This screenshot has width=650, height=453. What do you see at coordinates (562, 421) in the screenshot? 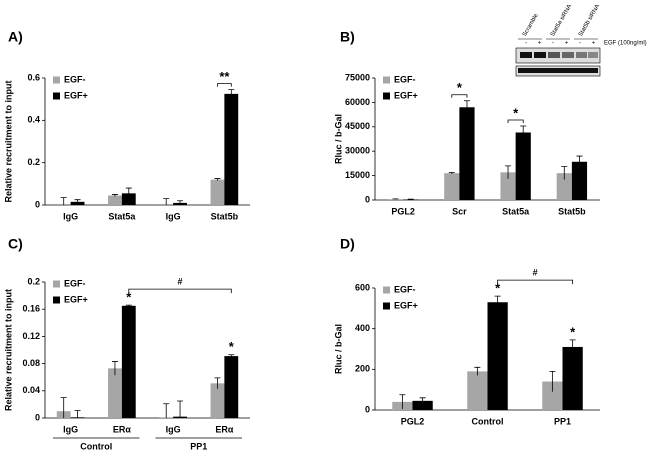
I see `x-tick-label: PP1` at bounding box center [562, 421].